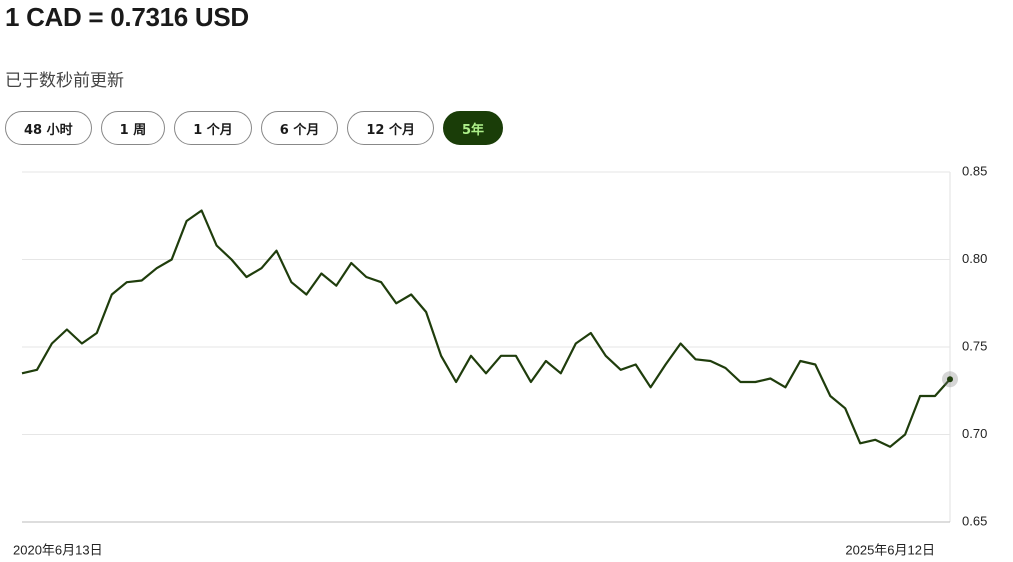 This screenshot has width=1013, height=562. I want to click on x-tick-label: 2025年6月12日, so click(890, 549).